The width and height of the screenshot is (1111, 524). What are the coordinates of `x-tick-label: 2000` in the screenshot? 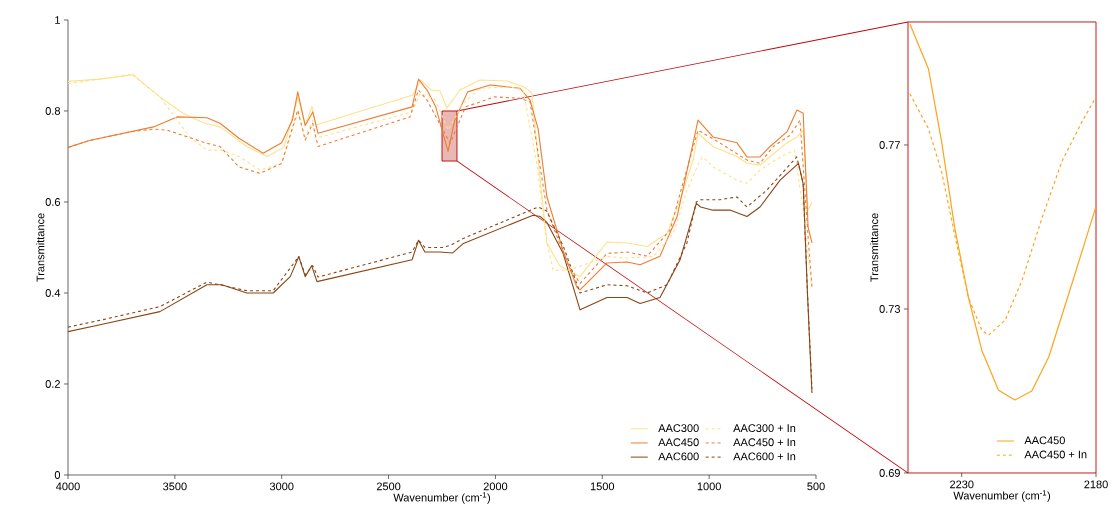 It's located at (495, 486).